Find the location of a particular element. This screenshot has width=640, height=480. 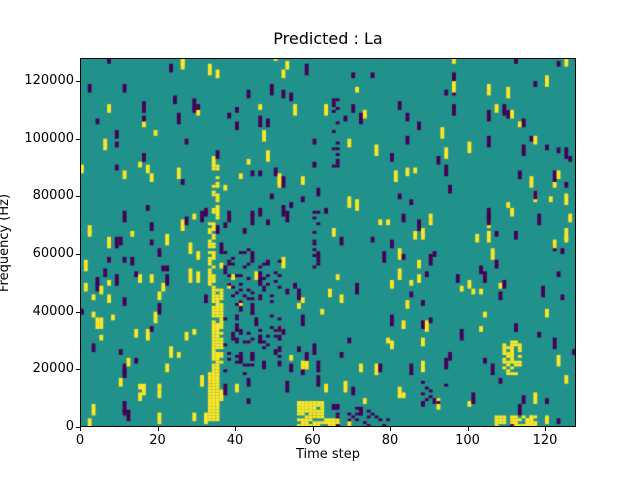

x-tick-label: 0 is located at coordinates (80, 440).